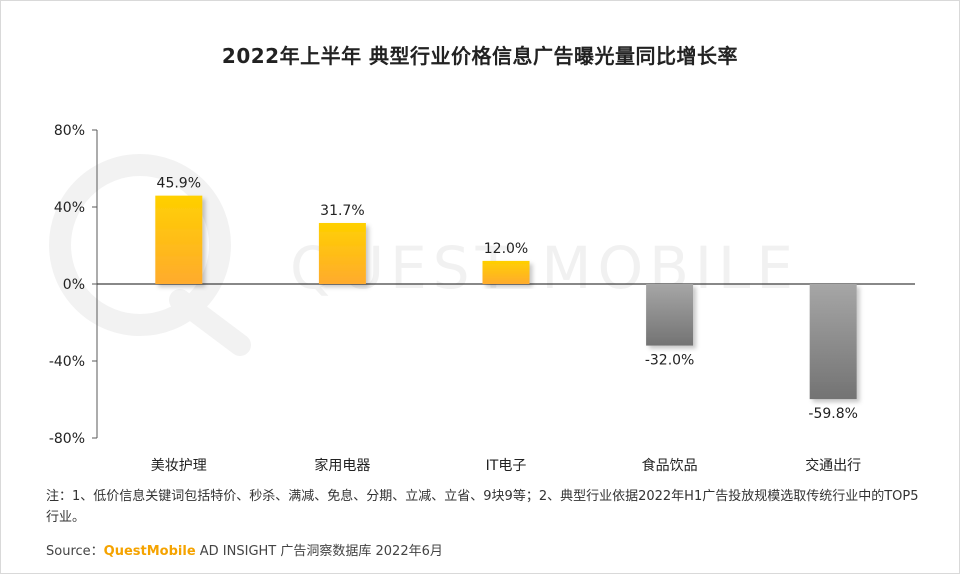 This screenshot has height=574, width=960. What do you see at coordinates (480, 56) in the screenshot?
I see `chart-title: 2022年上半年 典型行业价格信息广告曝光量同比增长率` at bounding box center [480, 56].